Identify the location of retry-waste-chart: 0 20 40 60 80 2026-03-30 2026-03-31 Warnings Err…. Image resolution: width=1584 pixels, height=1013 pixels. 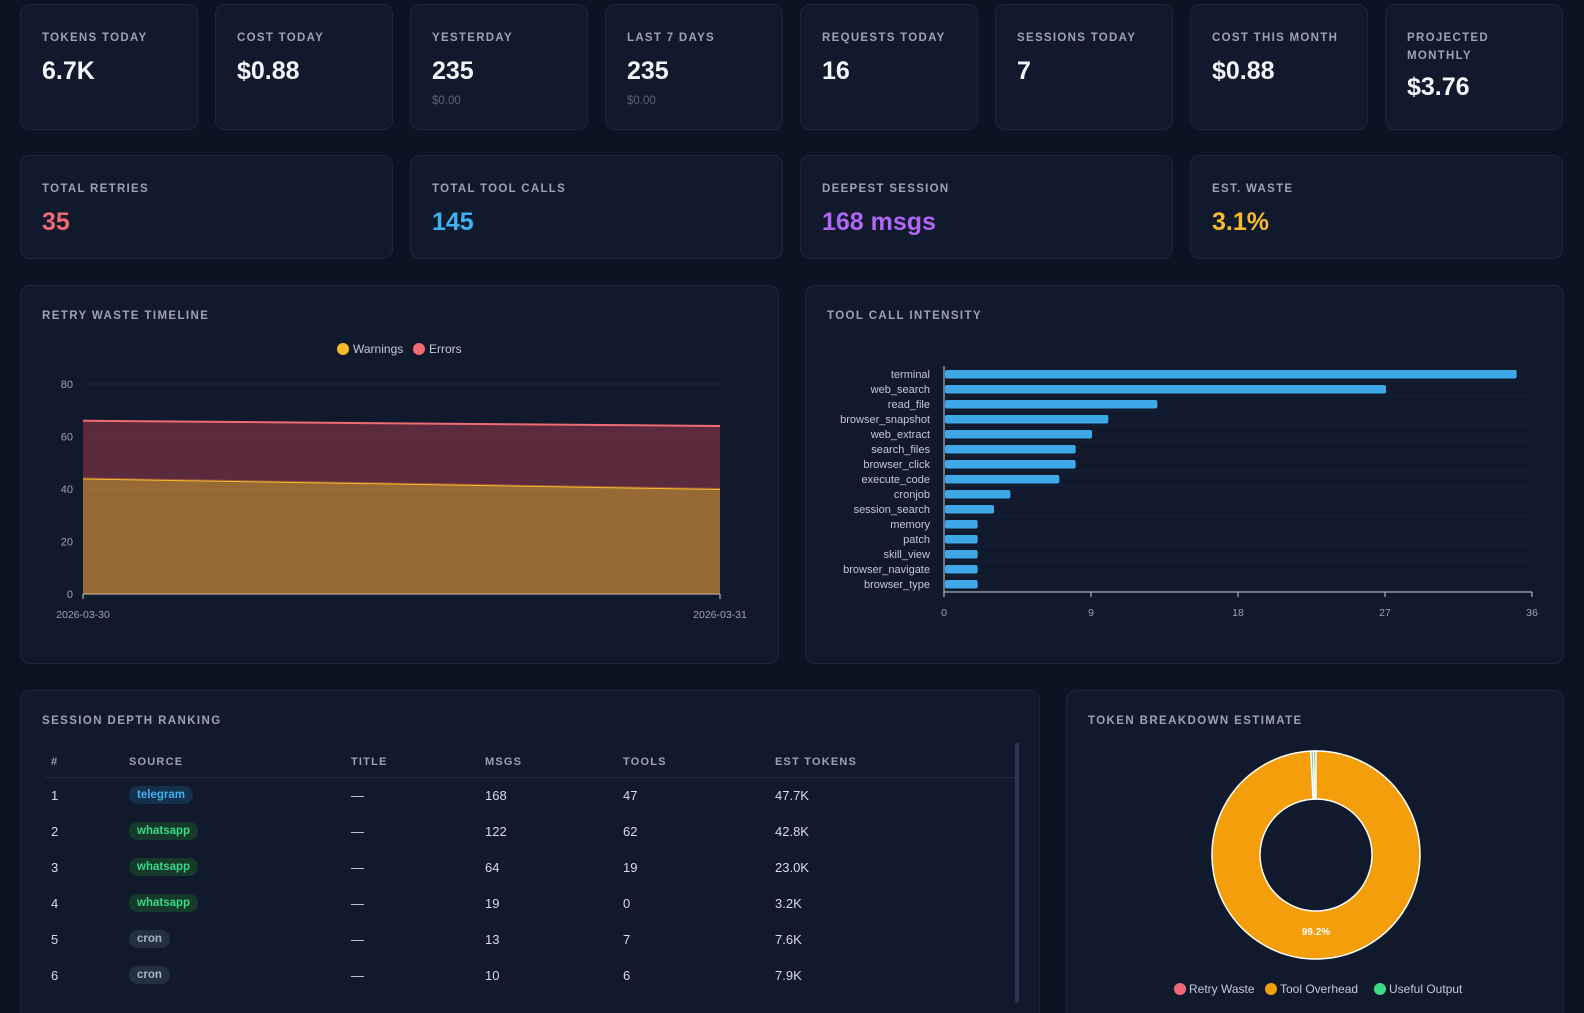
(401, 481).